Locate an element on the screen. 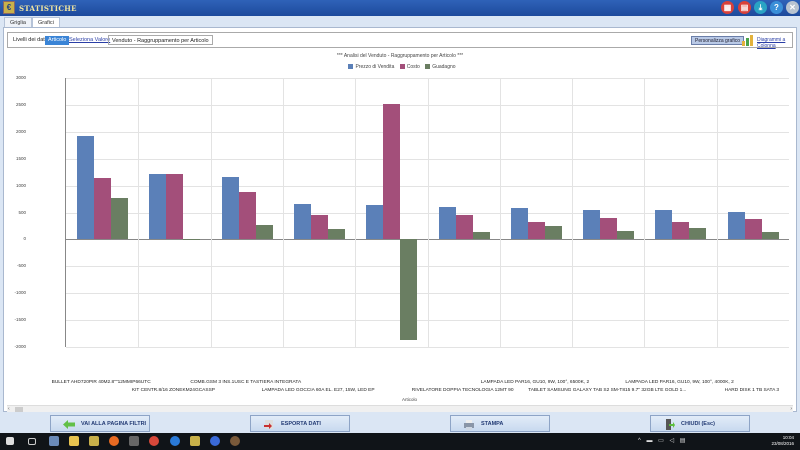  scroll-right-icon: › is located at coordinates (791, 409).